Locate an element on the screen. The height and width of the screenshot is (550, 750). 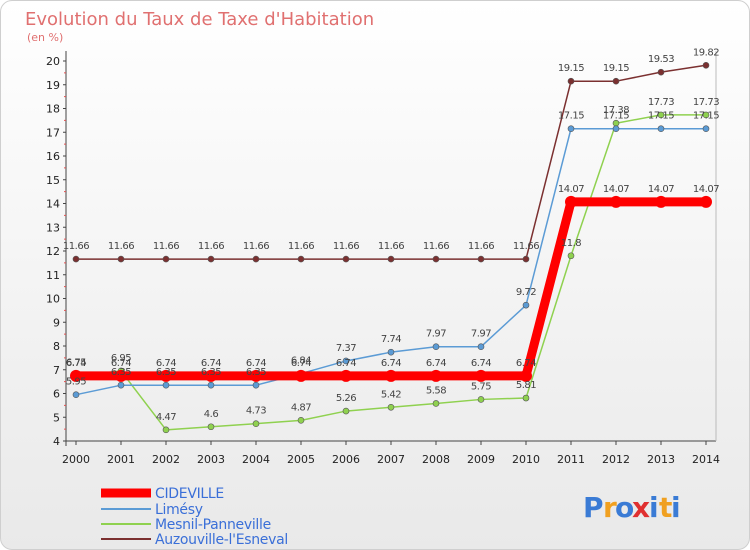
y-tick-label: 6 is located at coordinates (56, 394).